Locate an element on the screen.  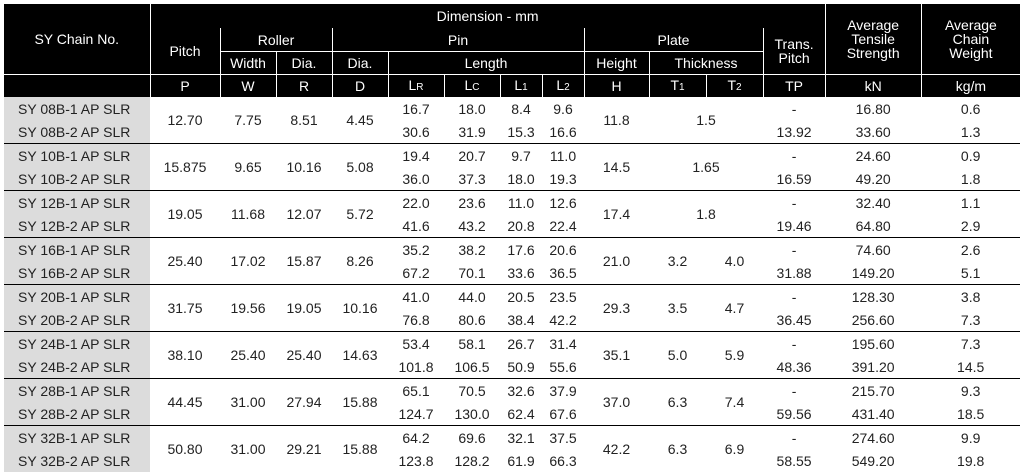
roller-dia-cell: 19.05 is located at coordinates (304, 308).